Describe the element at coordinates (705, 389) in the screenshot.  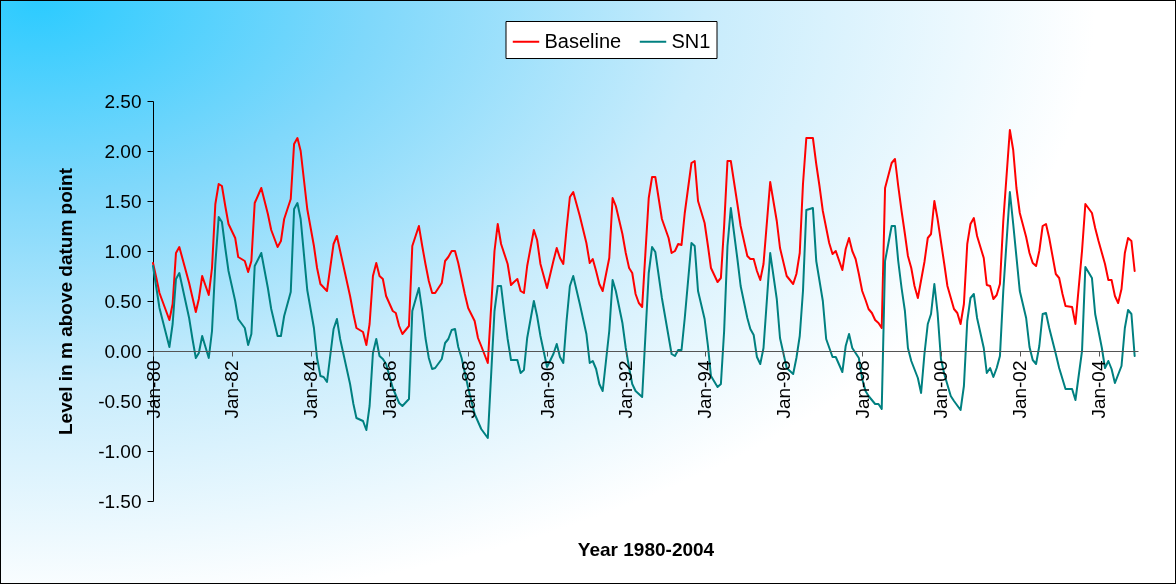
I see `x-tick-label: Jan-94` at that location.